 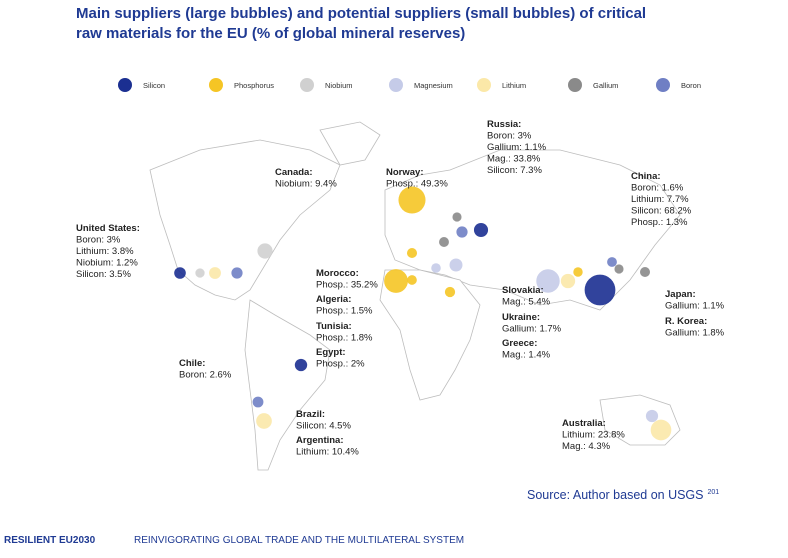 What do you see at coordinates (504, 124) in the screenshot?
I see `country-name: Russia:` at bounding box center [504, 124].